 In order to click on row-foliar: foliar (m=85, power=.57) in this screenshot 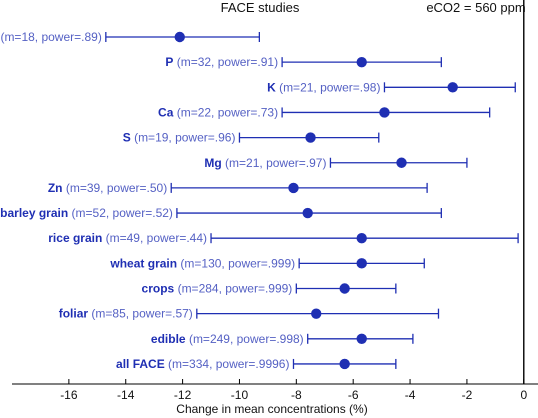, I will do `click(249, 314)`.